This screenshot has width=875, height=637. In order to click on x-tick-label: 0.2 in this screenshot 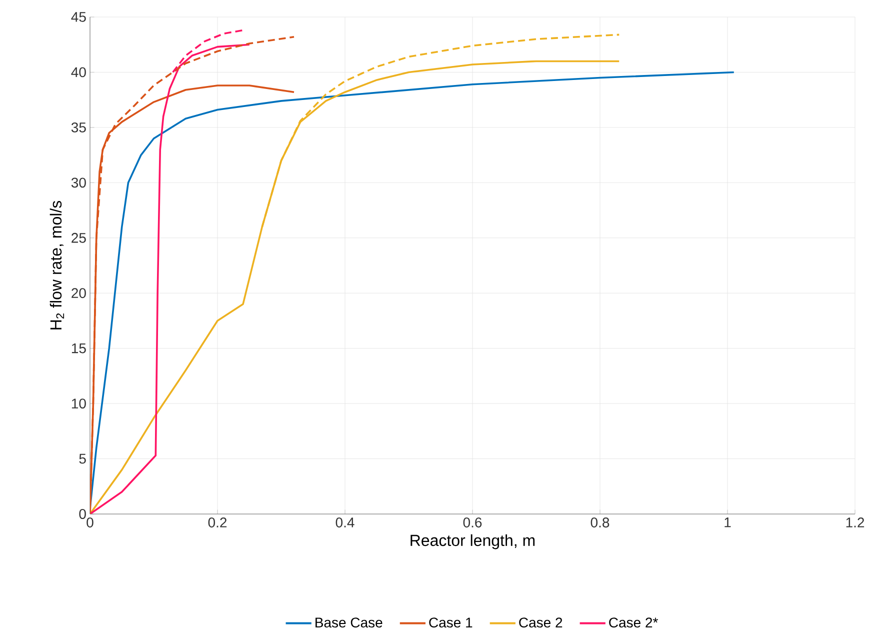, I will do `click(217, 523)`.